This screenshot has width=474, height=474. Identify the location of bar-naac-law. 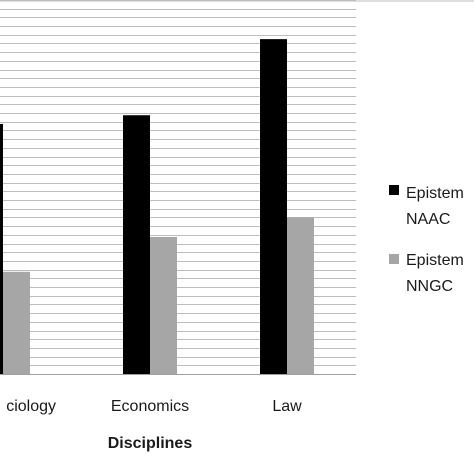
(273, 207).